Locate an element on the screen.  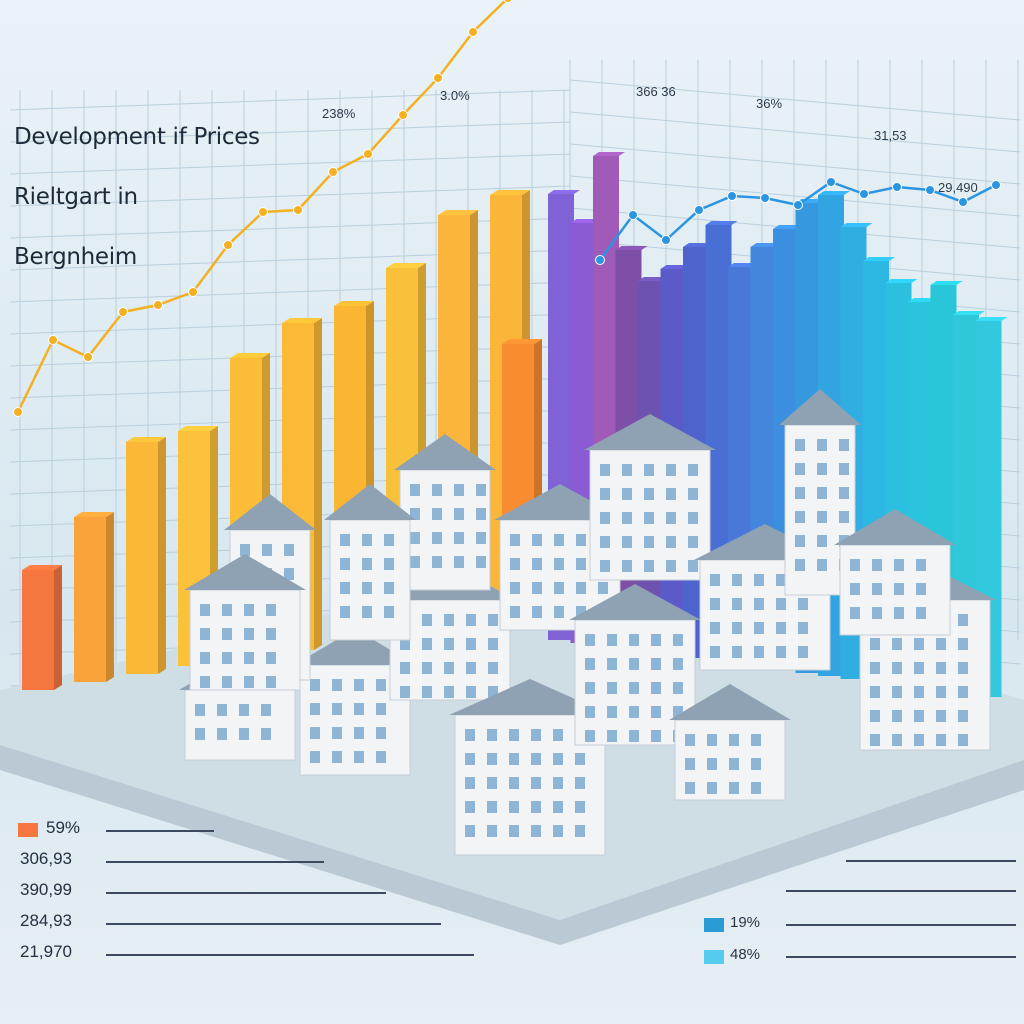
bar is located at coordinates (142, 558).